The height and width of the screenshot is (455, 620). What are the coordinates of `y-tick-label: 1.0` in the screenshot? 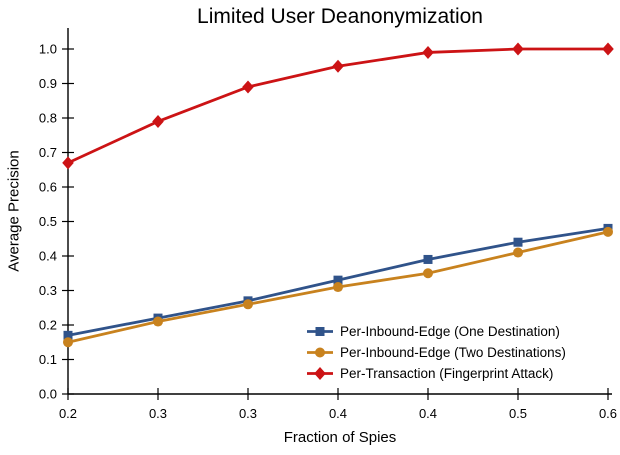 It's located at (48, 49).